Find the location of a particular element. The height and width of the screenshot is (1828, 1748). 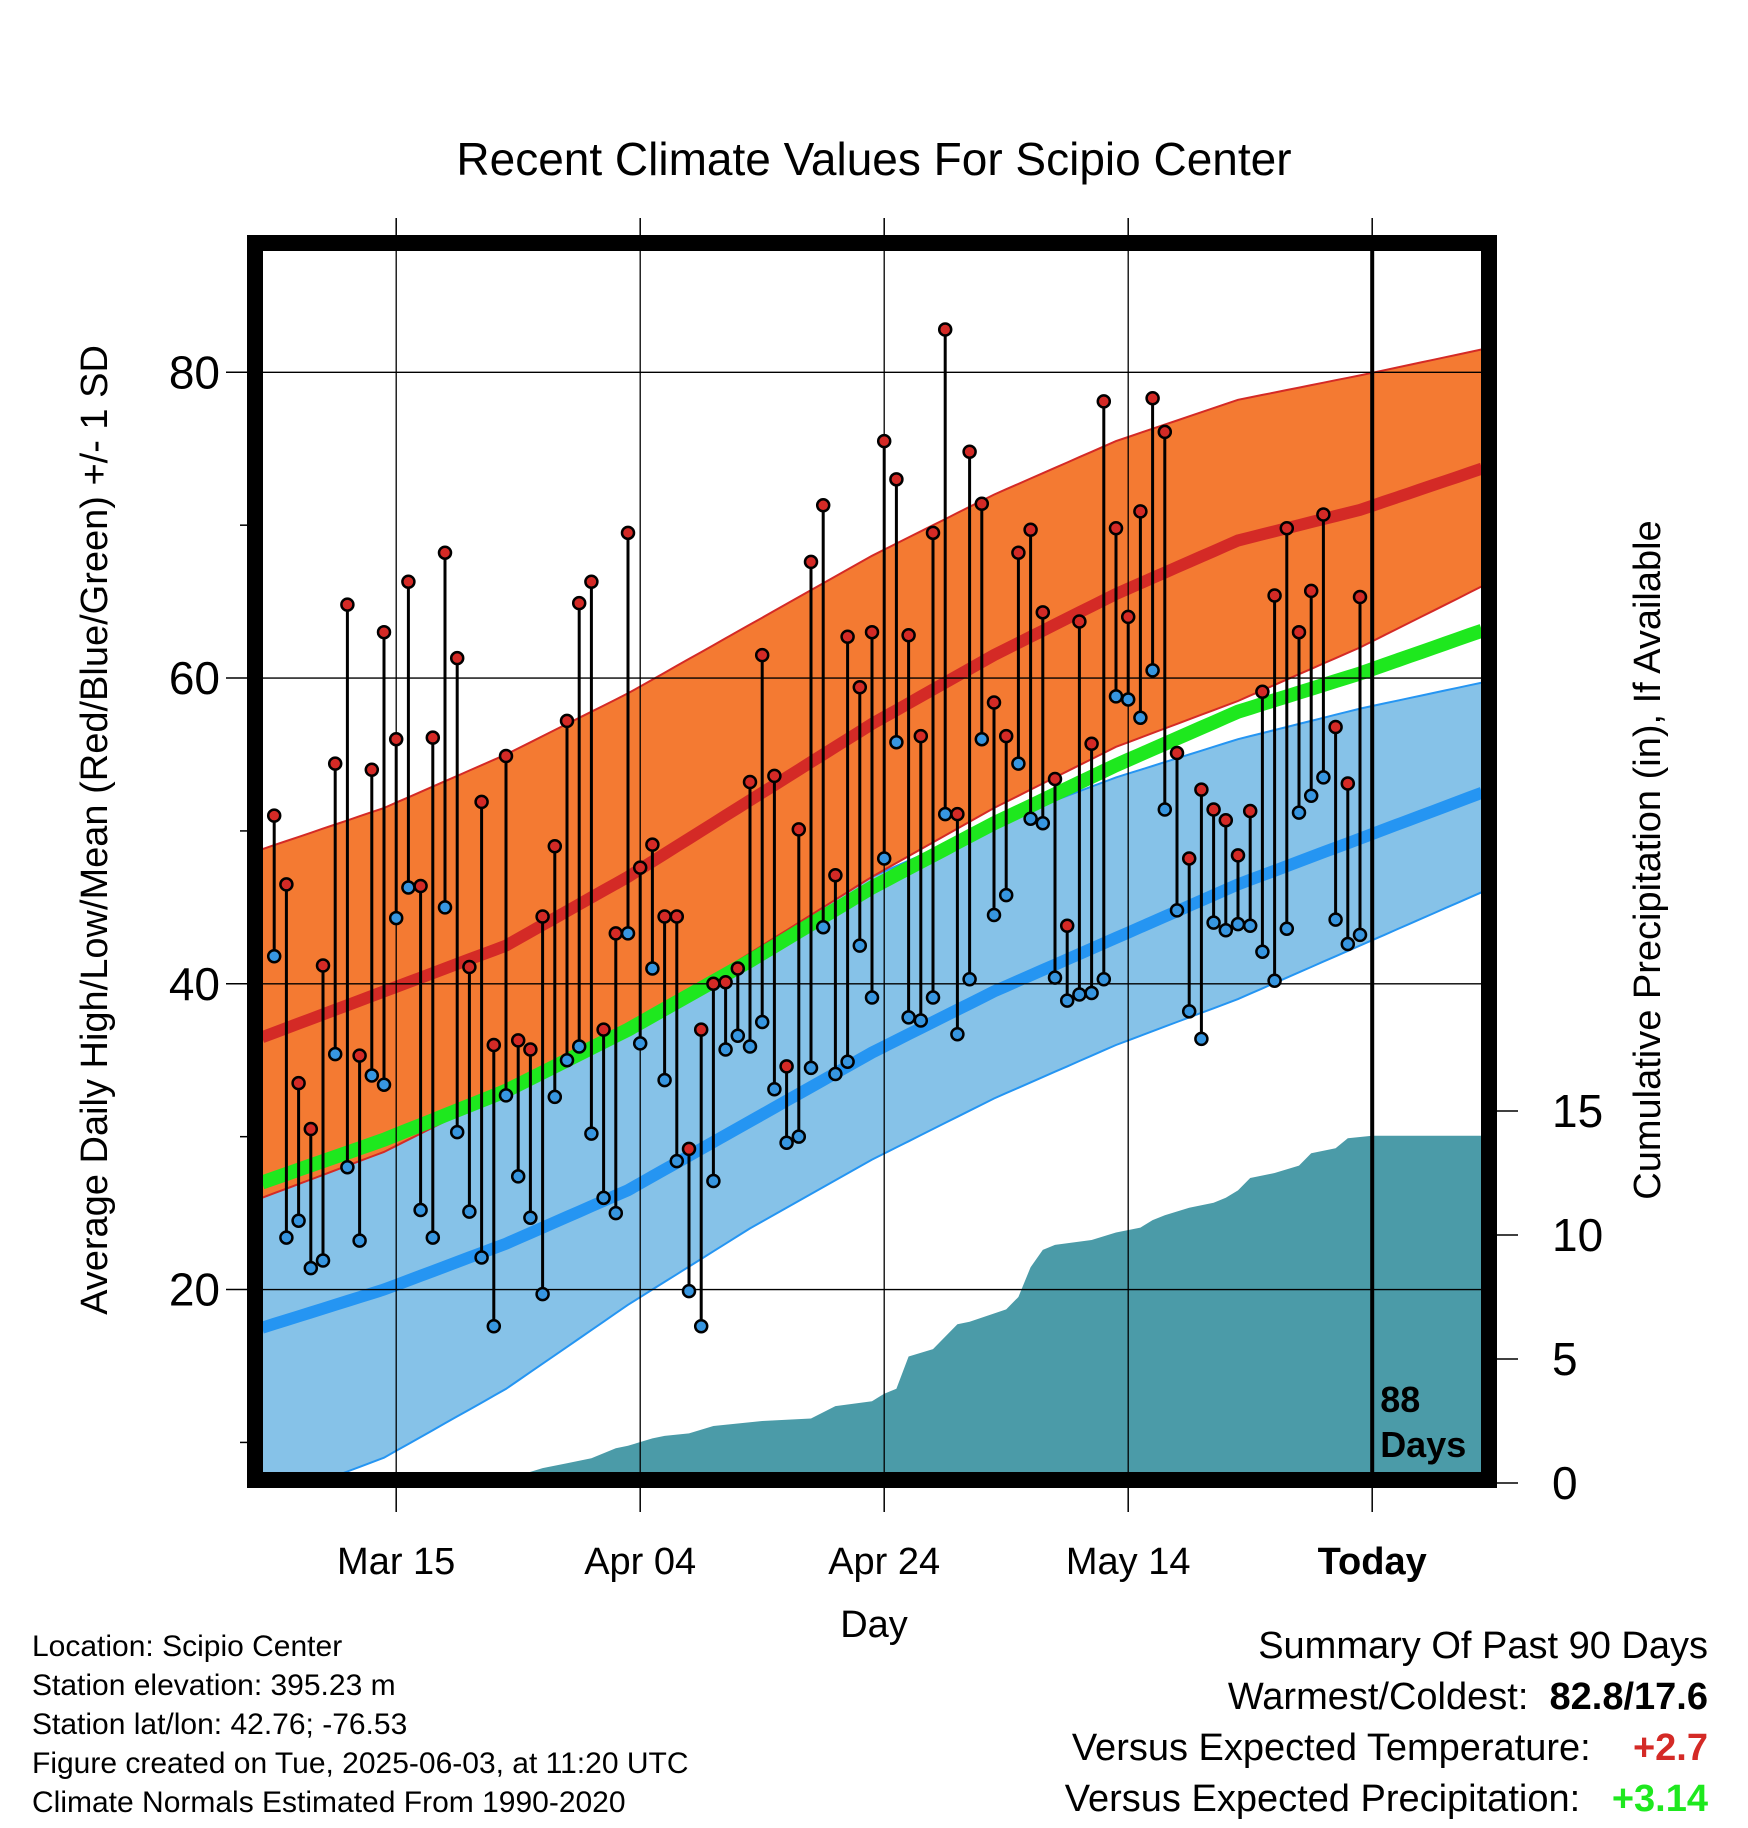

y2-tick-label: 0 is located at coordinates (1565, 1483).